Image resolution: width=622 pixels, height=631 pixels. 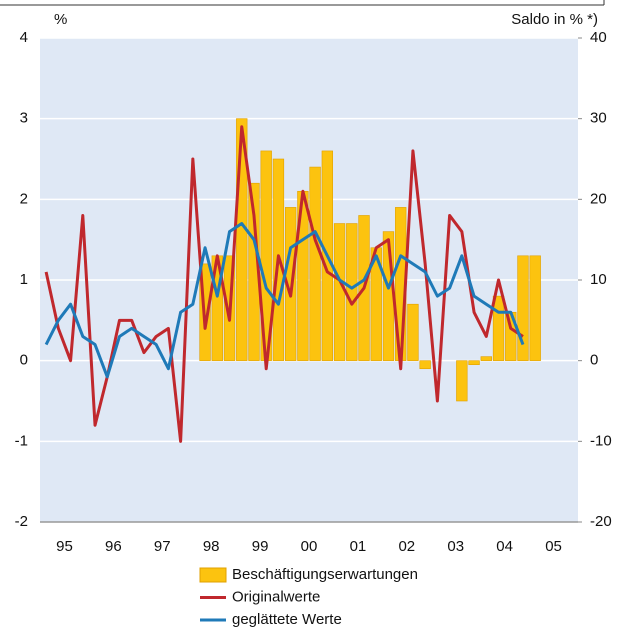 What do you see at coordinates (24, 360) in the screenshot?
I see `y-tick-label: 0` at bounding box center [24, 360].